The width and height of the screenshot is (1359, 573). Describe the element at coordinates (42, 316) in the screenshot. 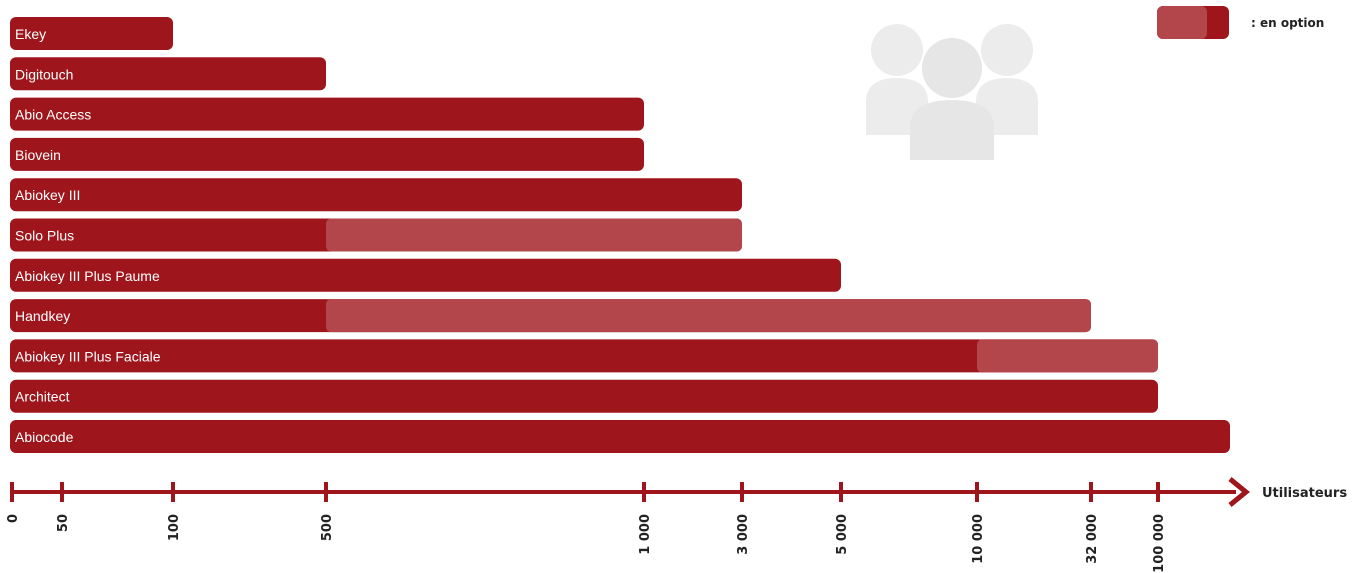

I see `bar-label: Handkey` at that location.